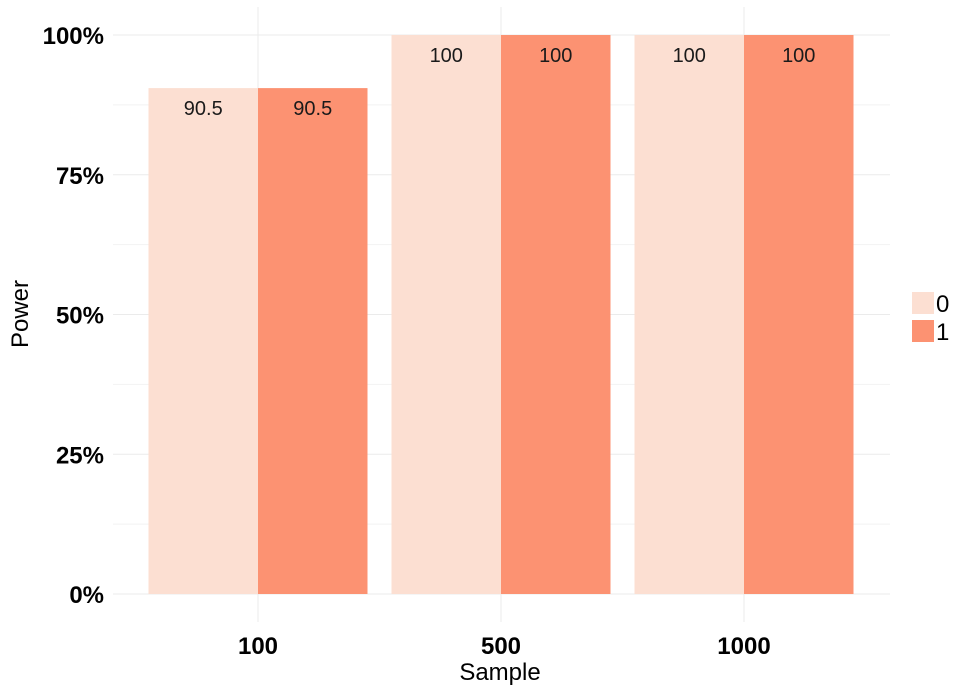 This screenshot has height=692, width=966. What do you see at coordinates (942, 304) in the screenshot?
I see `legend-label-0: 0` at bounding box center [942, 304].